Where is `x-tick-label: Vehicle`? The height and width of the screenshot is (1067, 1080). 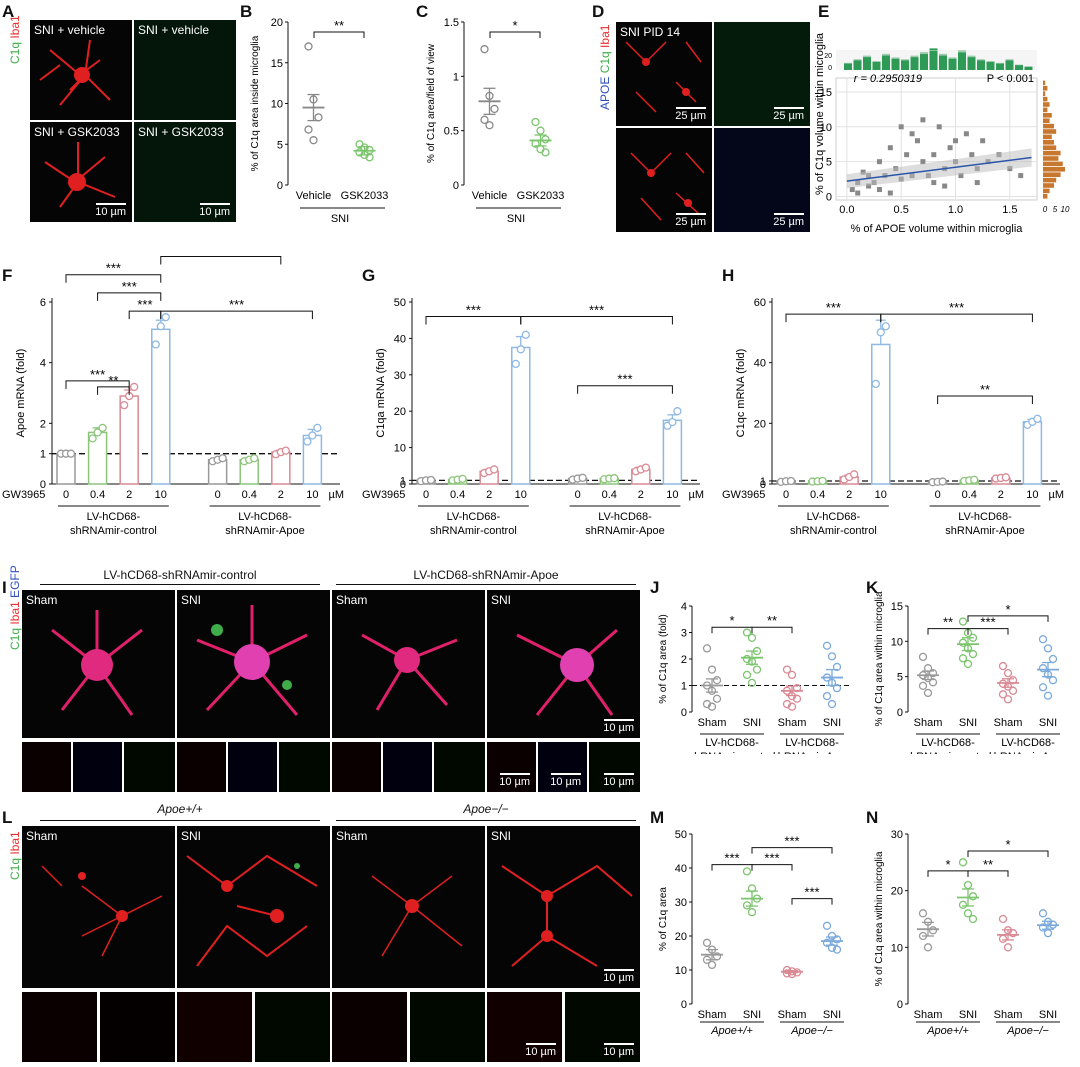
x-tick-label: Vehicle is located at coordinates (489, 196).